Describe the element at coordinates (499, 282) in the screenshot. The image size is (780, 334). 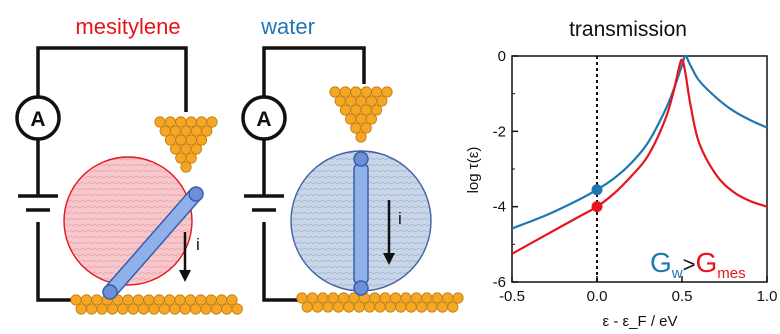
I see `y-tick-label: -6` at that location.